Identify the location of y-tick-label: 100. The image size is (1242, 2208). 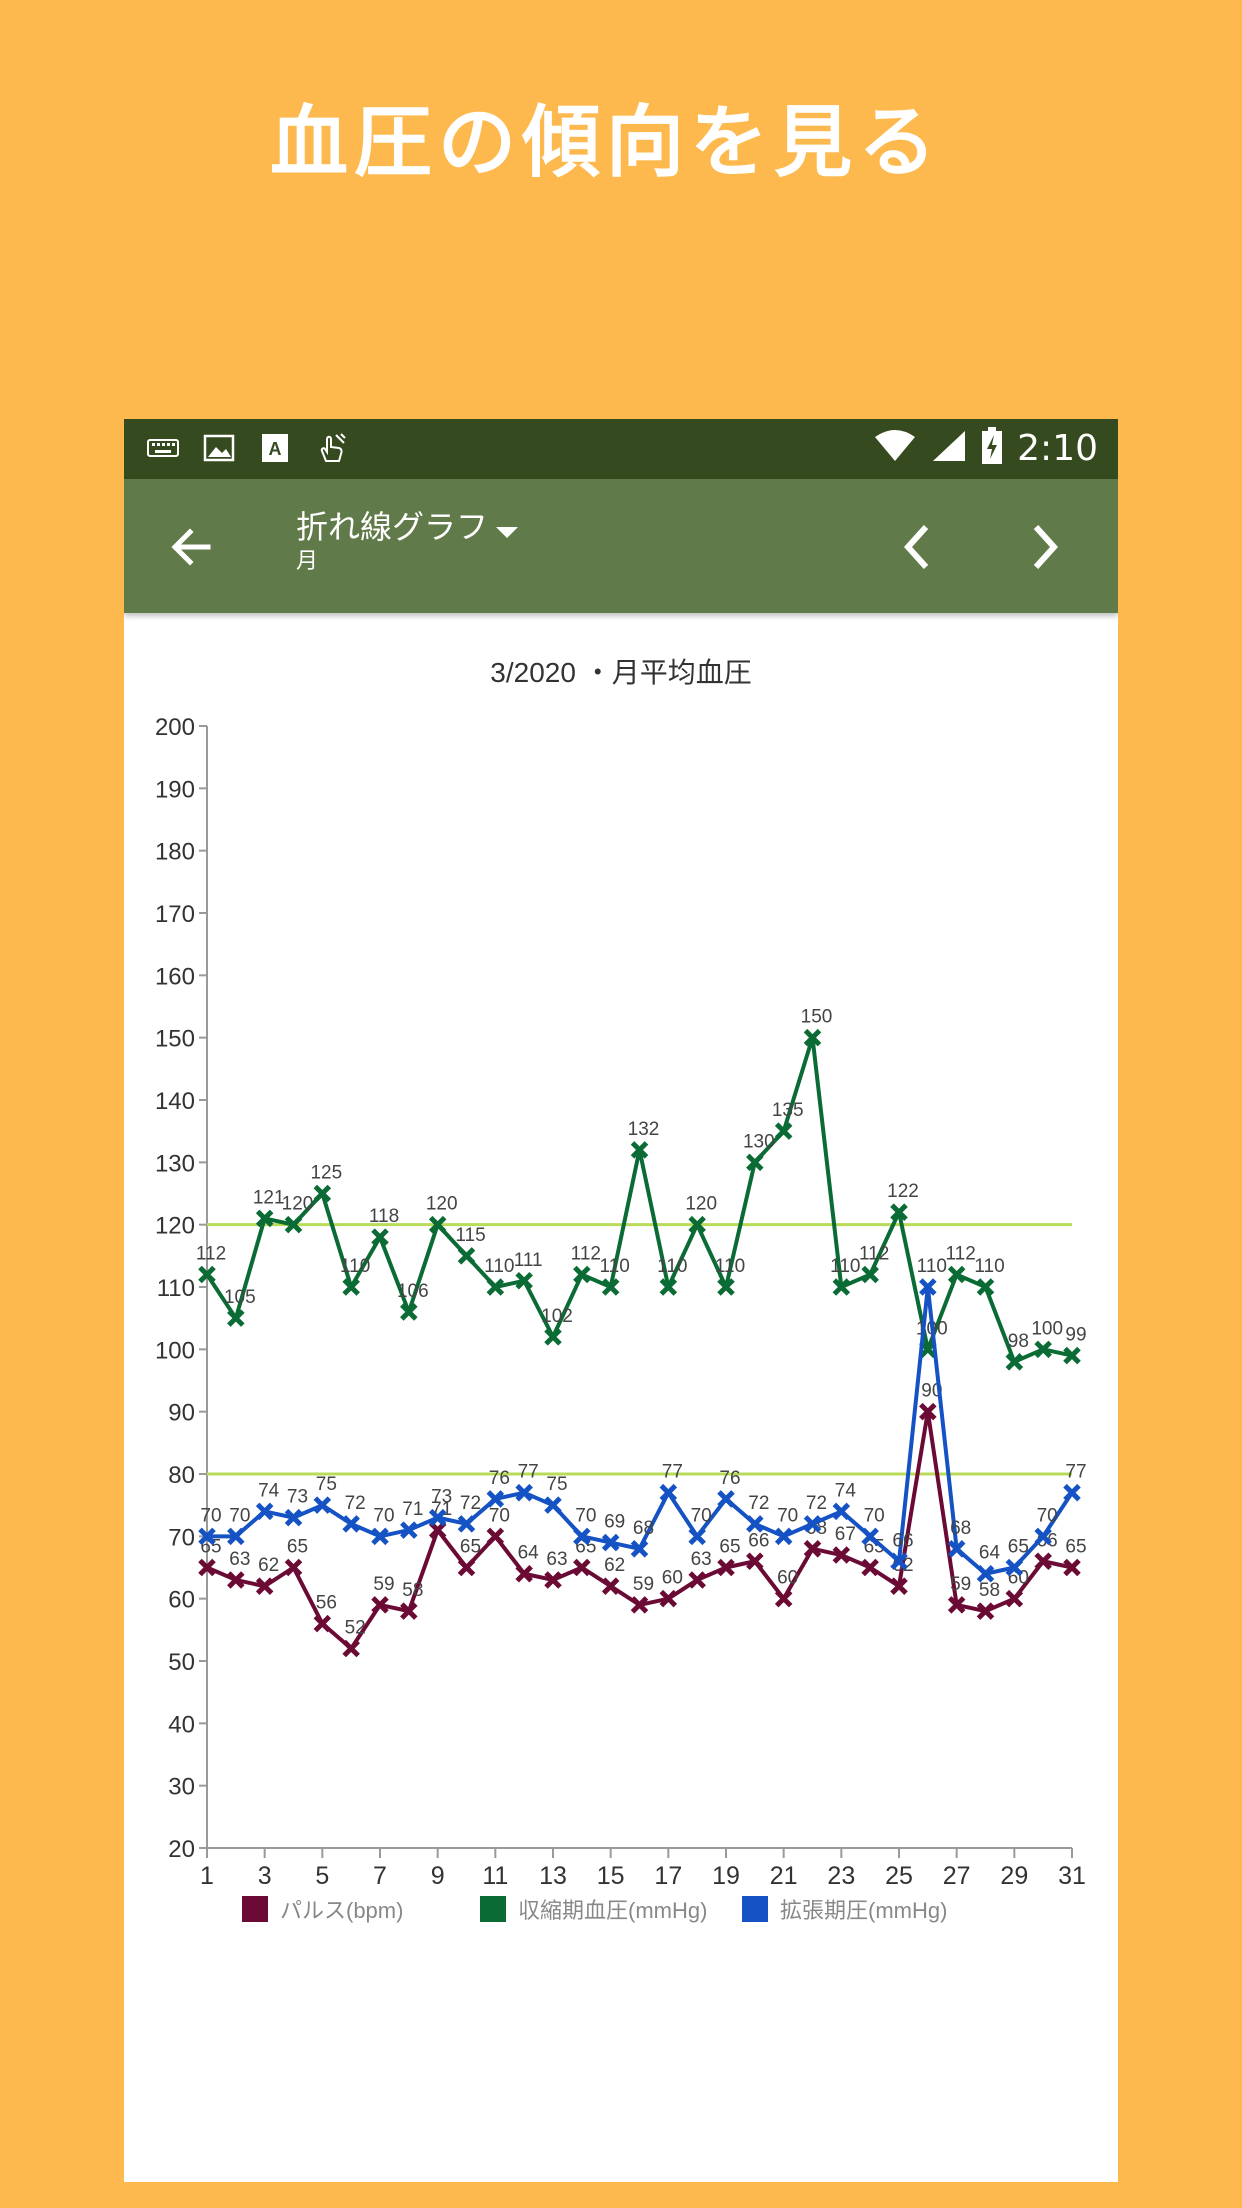
(175, 1350).